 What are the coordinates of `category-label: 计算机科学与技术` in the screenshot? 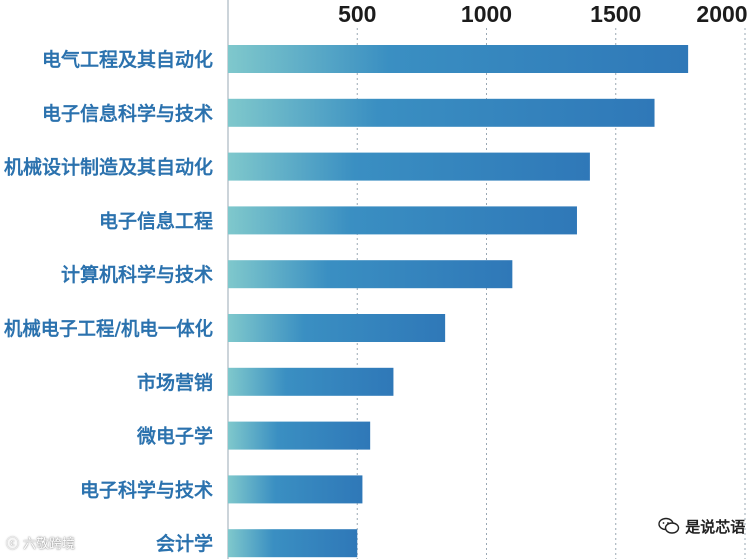 It's located at (137, 274).